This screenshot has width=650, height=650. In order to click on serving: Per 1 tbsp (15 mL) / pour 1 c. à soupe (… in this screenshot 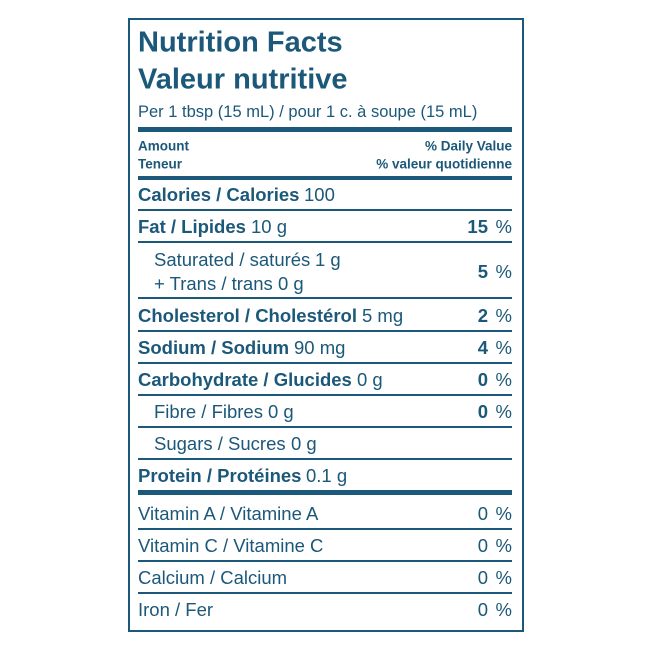, I will do `click(308, 111)`.